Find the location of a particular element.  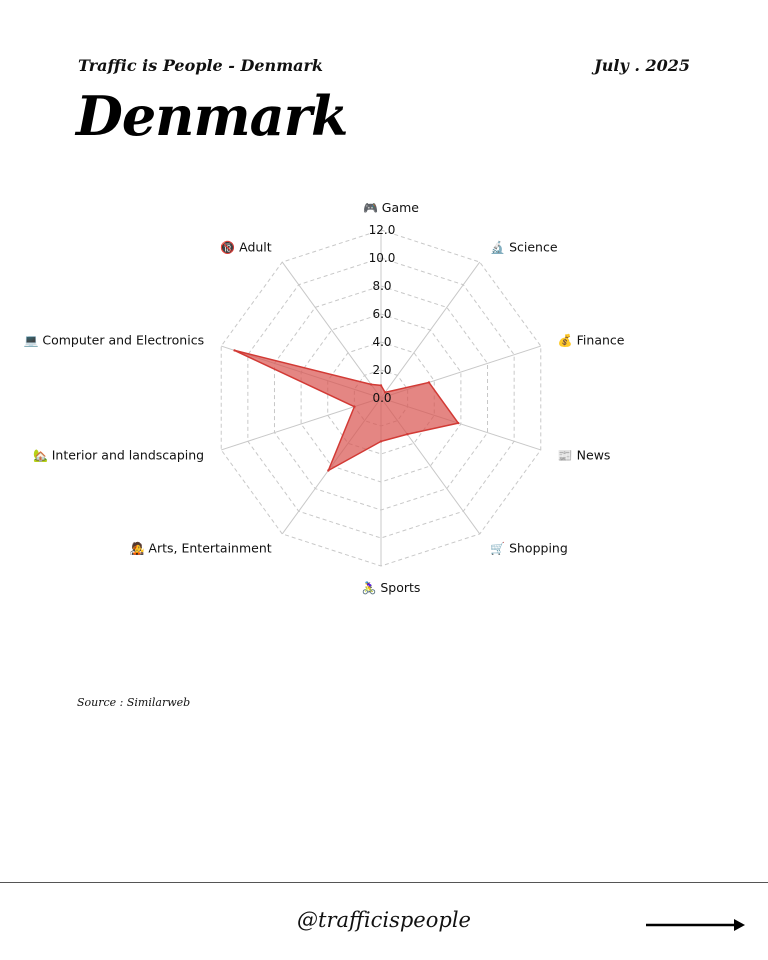

series-area is located at coordinates (346, 410).